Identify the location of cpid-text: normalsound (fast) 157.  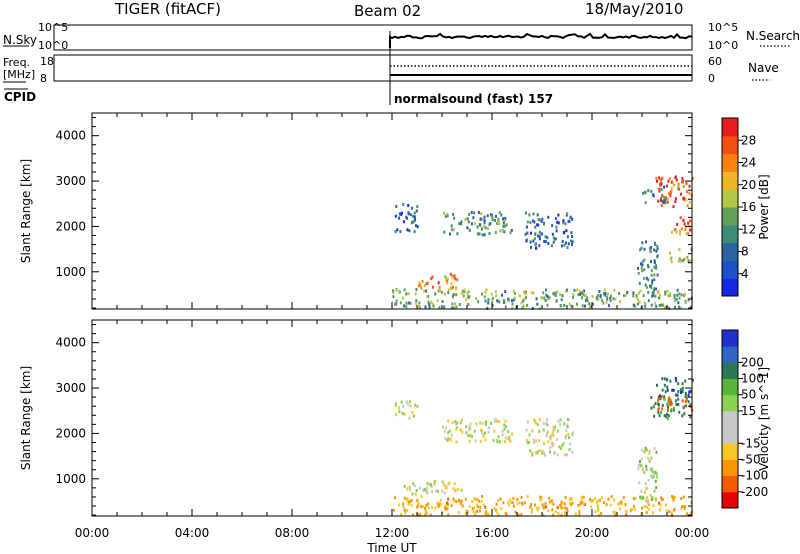
(473, 99).